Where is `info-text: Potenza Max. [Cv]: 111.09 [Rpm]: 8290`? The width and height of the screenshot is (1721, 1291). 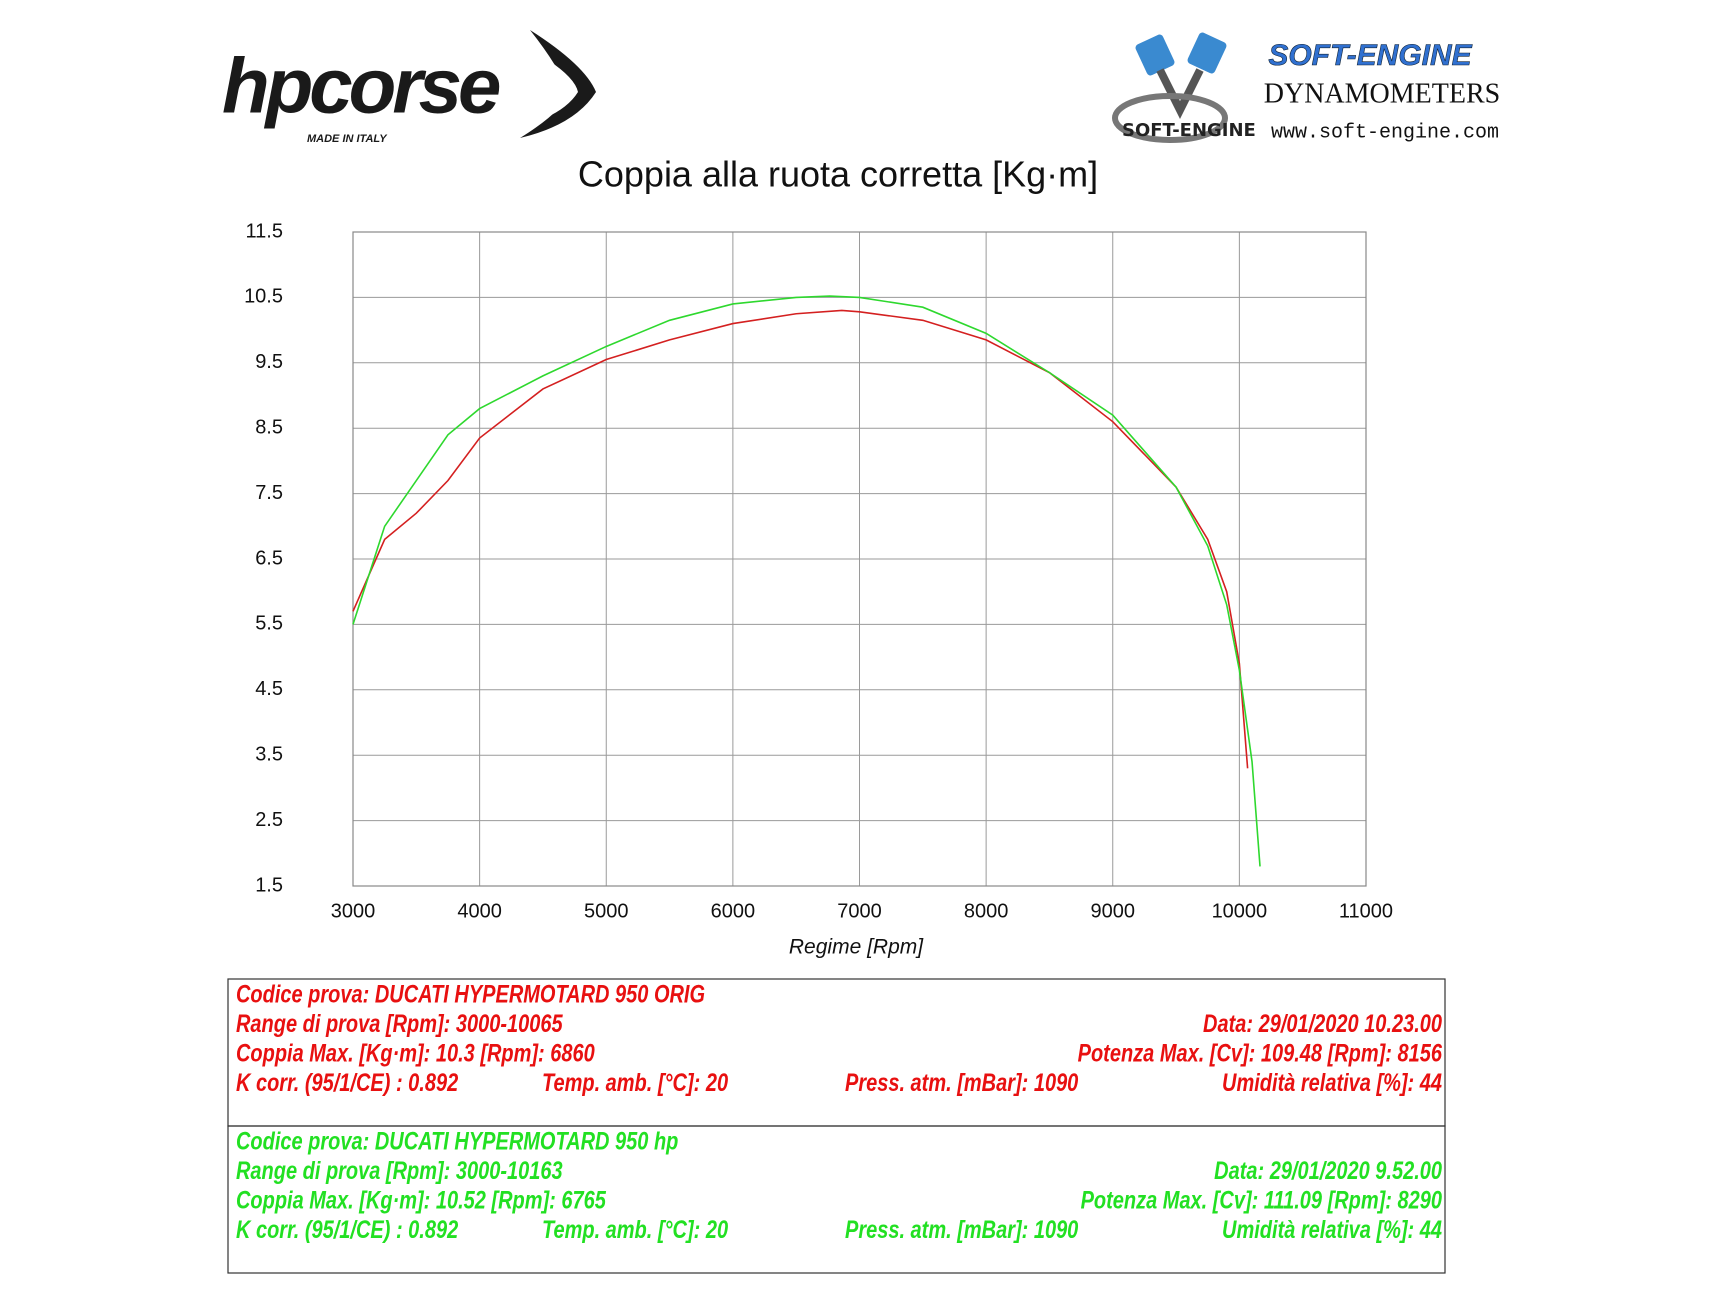 info-text: Potenza Max. [Cv]: 111.09 [Rpm]: 8290 is located at coordinates (1262, 1201).